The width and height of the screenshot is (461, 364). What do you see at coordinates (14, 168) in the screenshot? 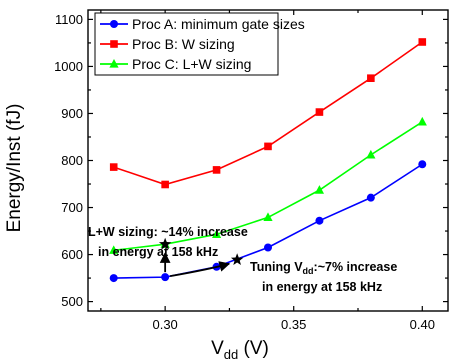
I see `y-axis-title: Energy/Inst (fJ)` at bounding box center [14, 168].